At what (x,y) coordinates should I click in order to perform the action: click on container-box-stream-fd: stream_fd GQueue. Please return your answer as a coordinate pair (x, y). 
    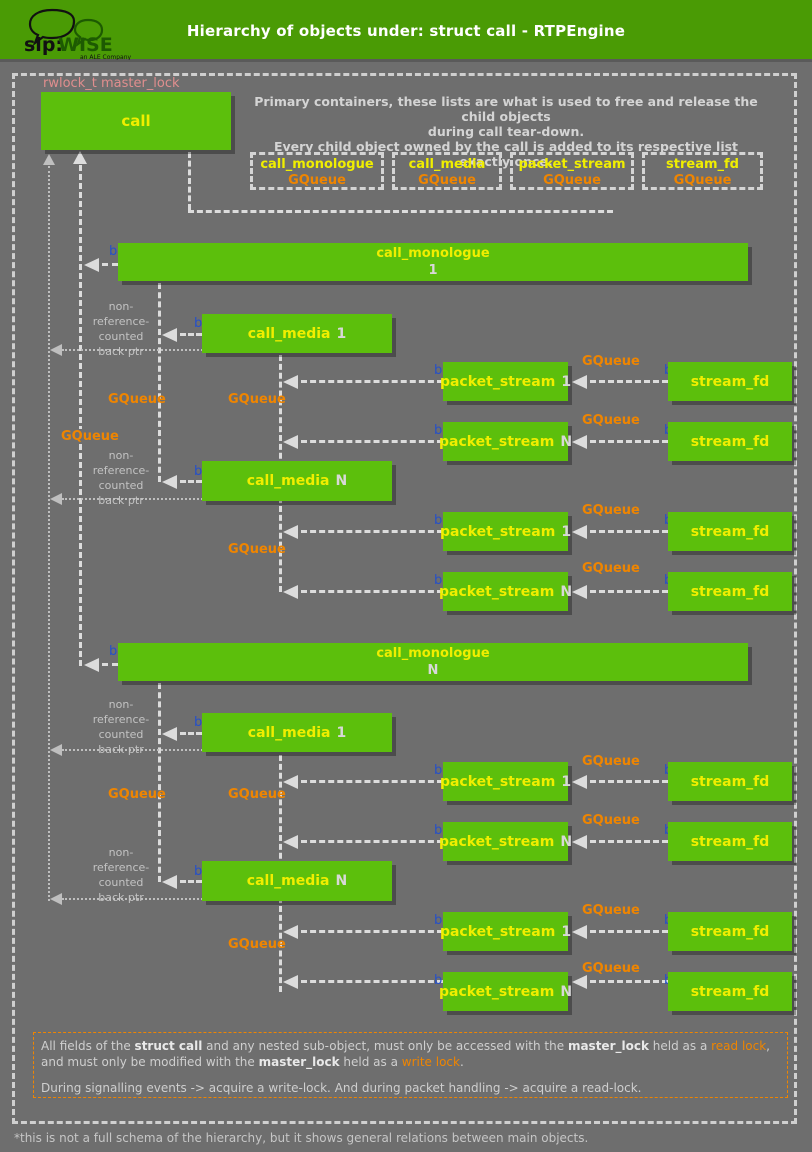
    Looking at the image, I should click on (702, 171).